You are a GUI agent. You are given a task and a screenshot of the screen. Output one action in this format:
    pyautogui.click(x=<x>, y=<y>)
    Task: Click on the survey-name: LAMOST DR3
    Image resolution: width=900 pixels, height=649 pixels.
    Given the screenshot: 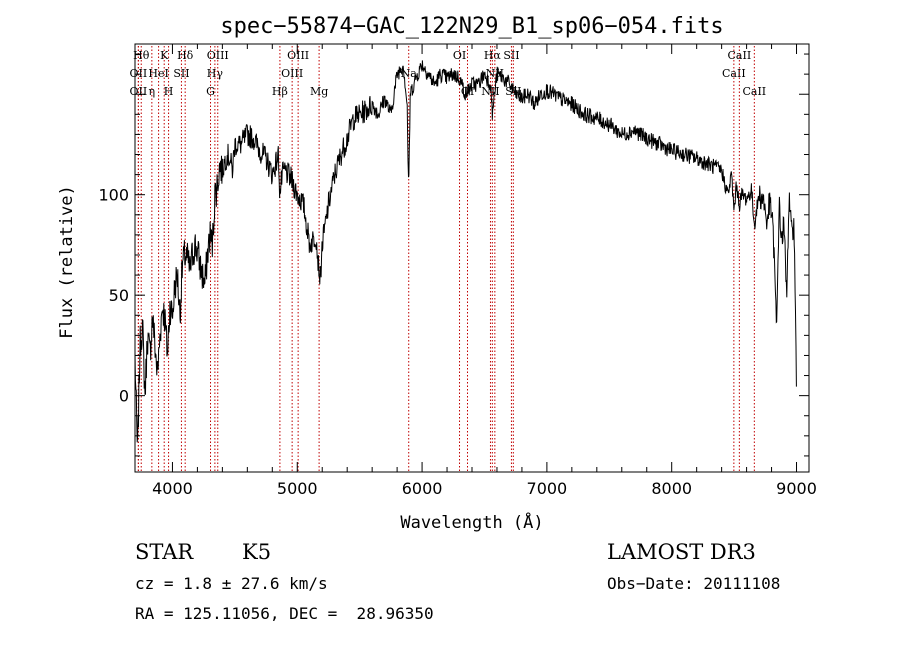 What is the action you would take?
    pyautogui.click(x=681, y=552)
    